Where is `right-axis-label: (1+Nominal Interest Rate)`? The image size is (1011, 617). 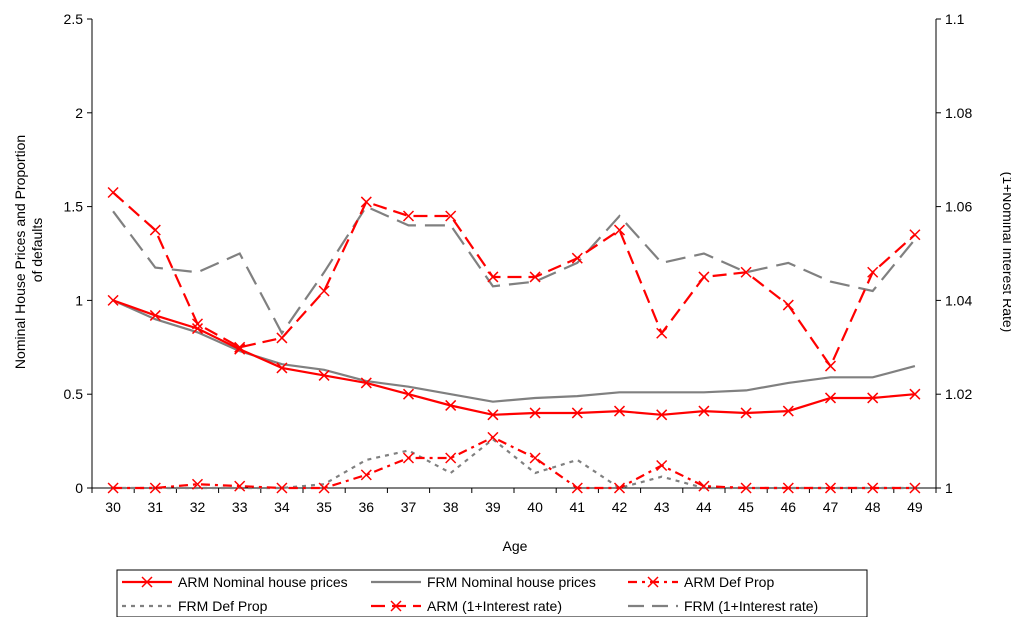 right-axis-label: (1+Nominal Interest Rate) is located at coordinates (1005, 252).